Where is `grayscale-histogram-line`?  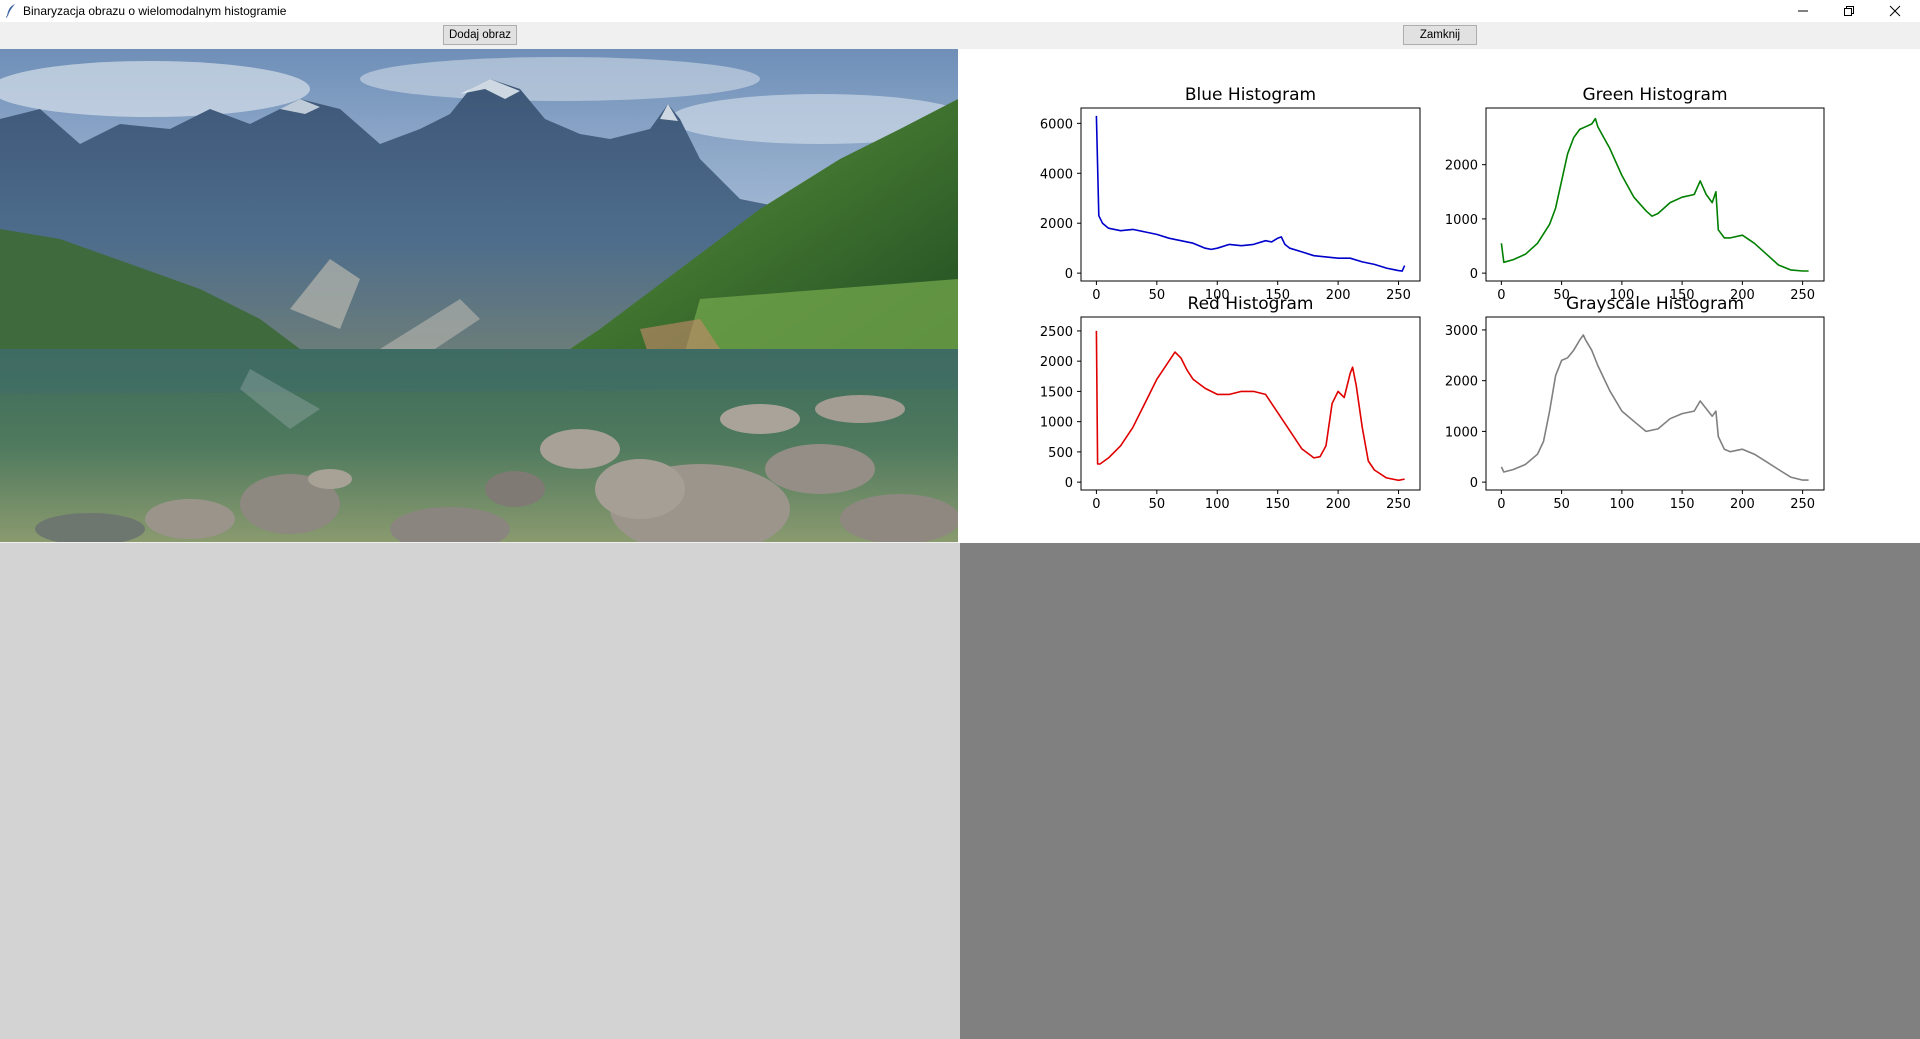 grayscale-histogram-line is located at coordinates (1654, 407).